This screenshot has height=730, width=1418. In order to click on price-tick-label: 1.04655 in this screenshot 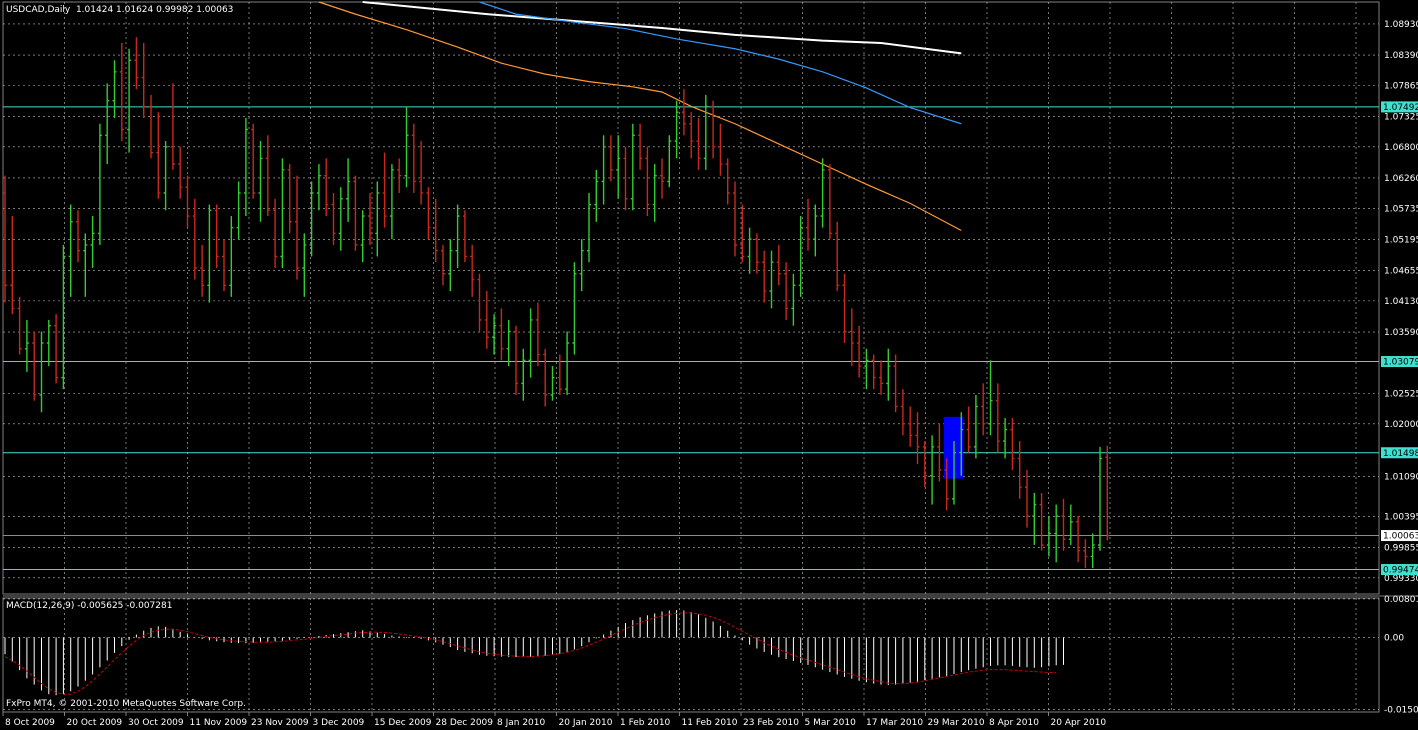, I will do `click(1401, 272)`.